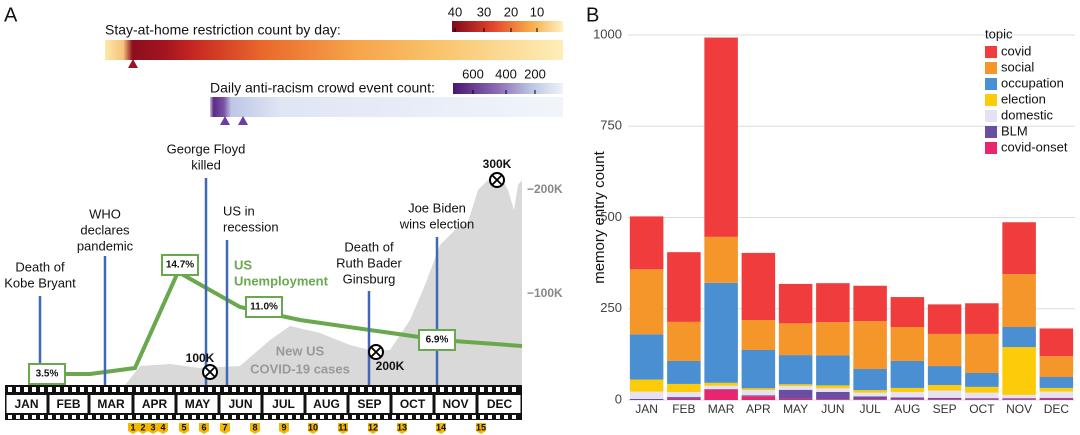  What do you see at coordinates (507, 26) in the screenshot?
I see `restriction-colorbar` at bounding box center [507, 26].